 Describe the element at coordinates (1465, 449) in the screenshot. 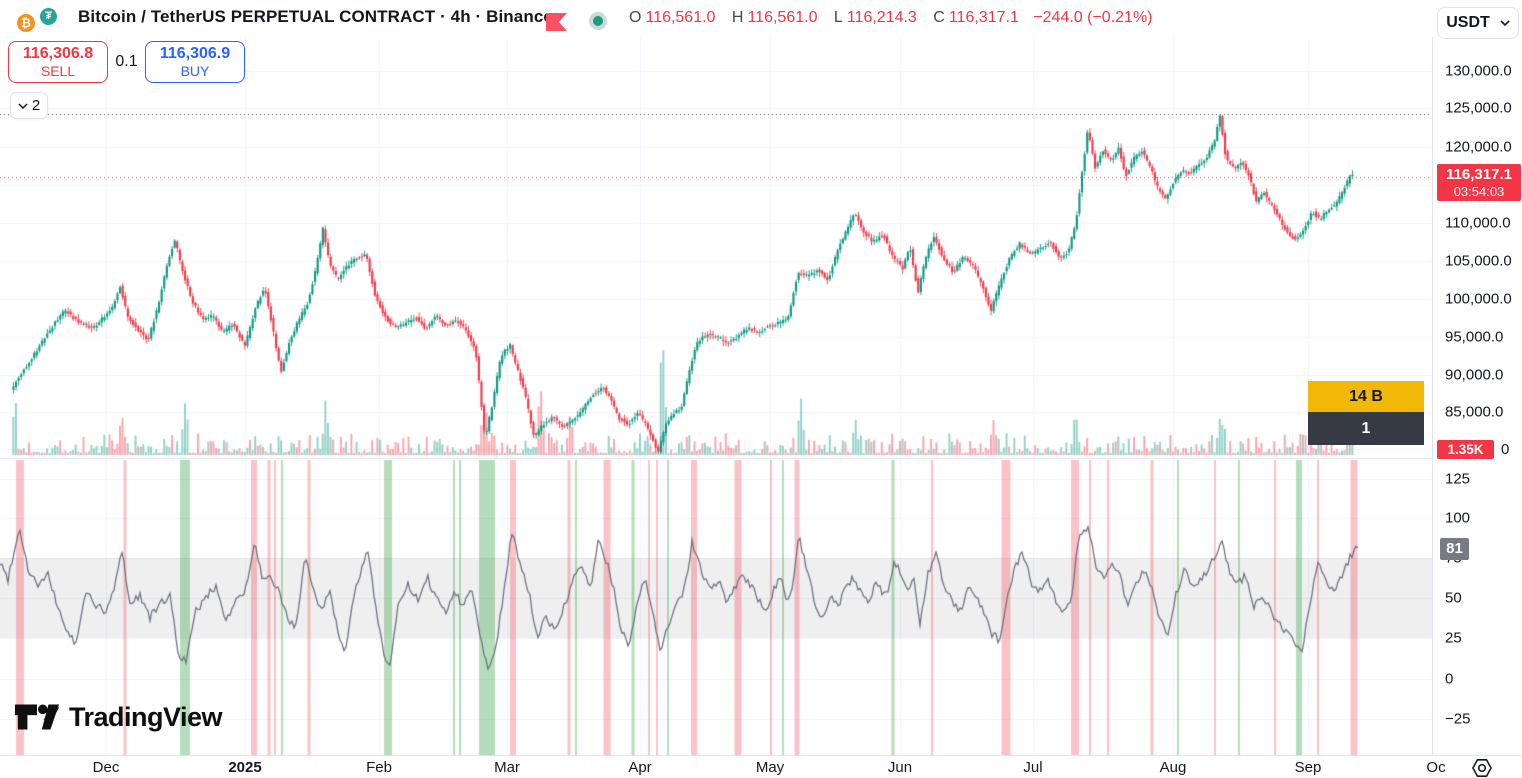

I see `volume-value-label: 1.35K` at that location.